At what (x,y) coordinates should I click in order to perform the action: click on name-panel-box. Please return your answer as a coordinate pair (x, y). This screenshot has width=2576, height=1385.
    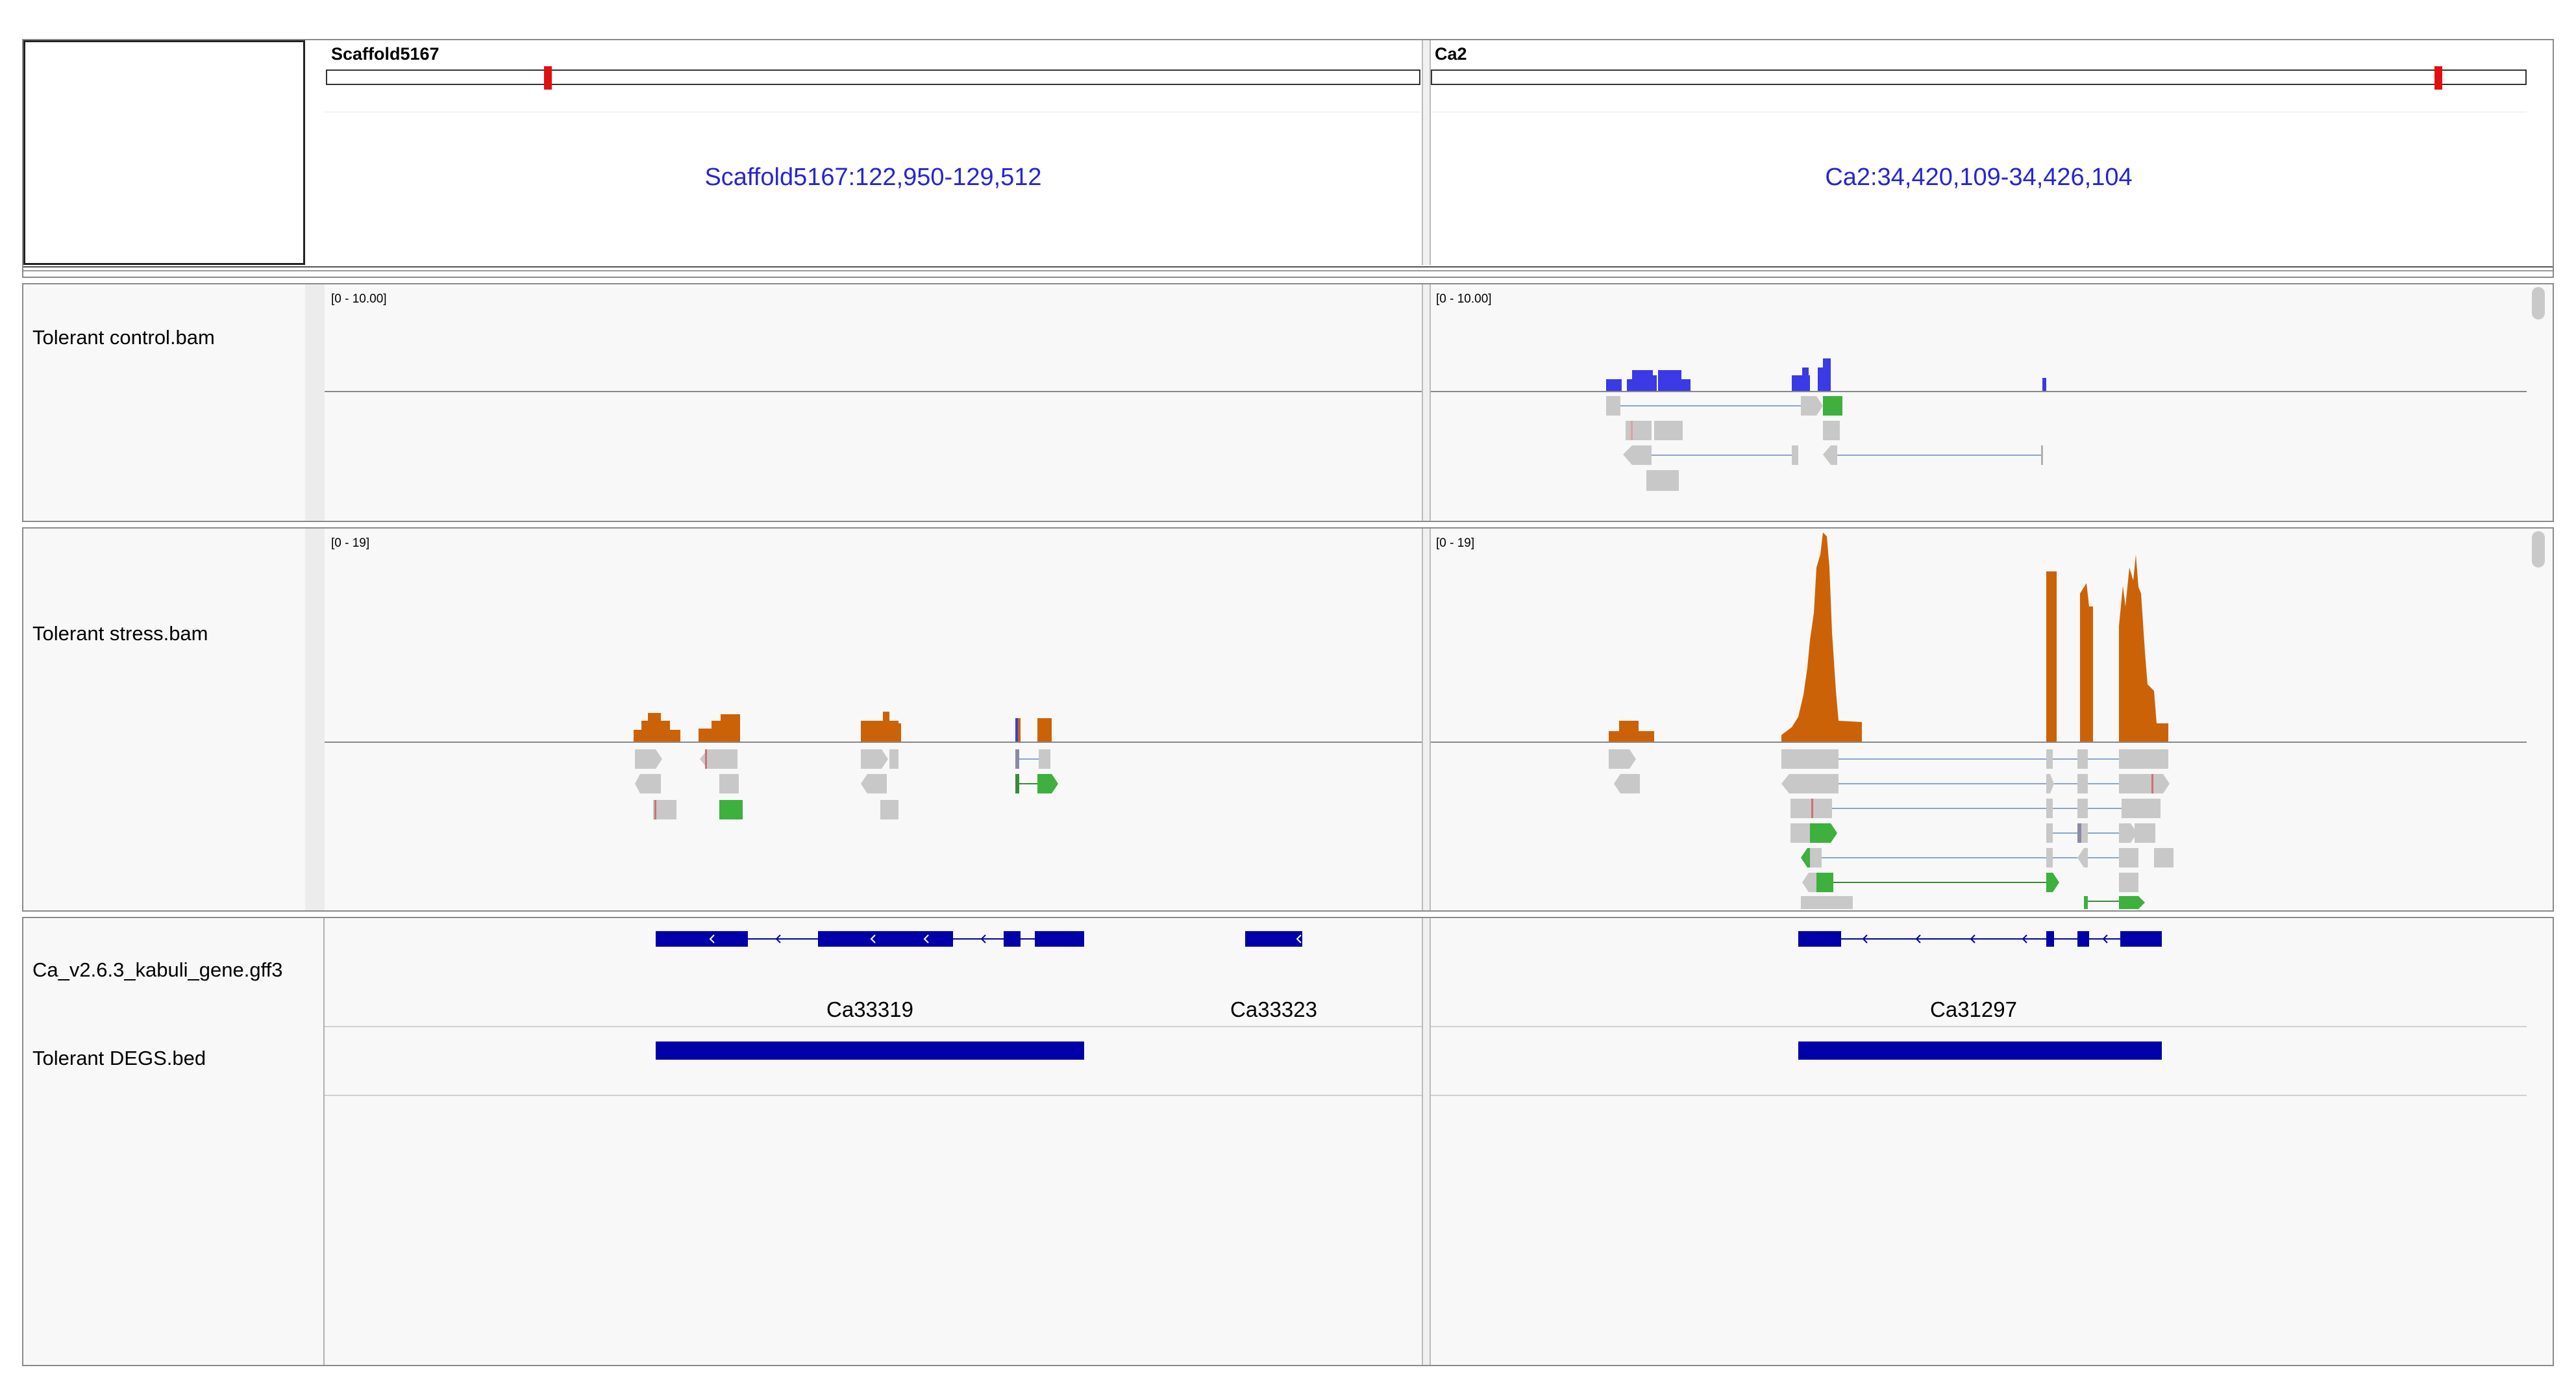
    Looking at the image, I should click on (164, 152).